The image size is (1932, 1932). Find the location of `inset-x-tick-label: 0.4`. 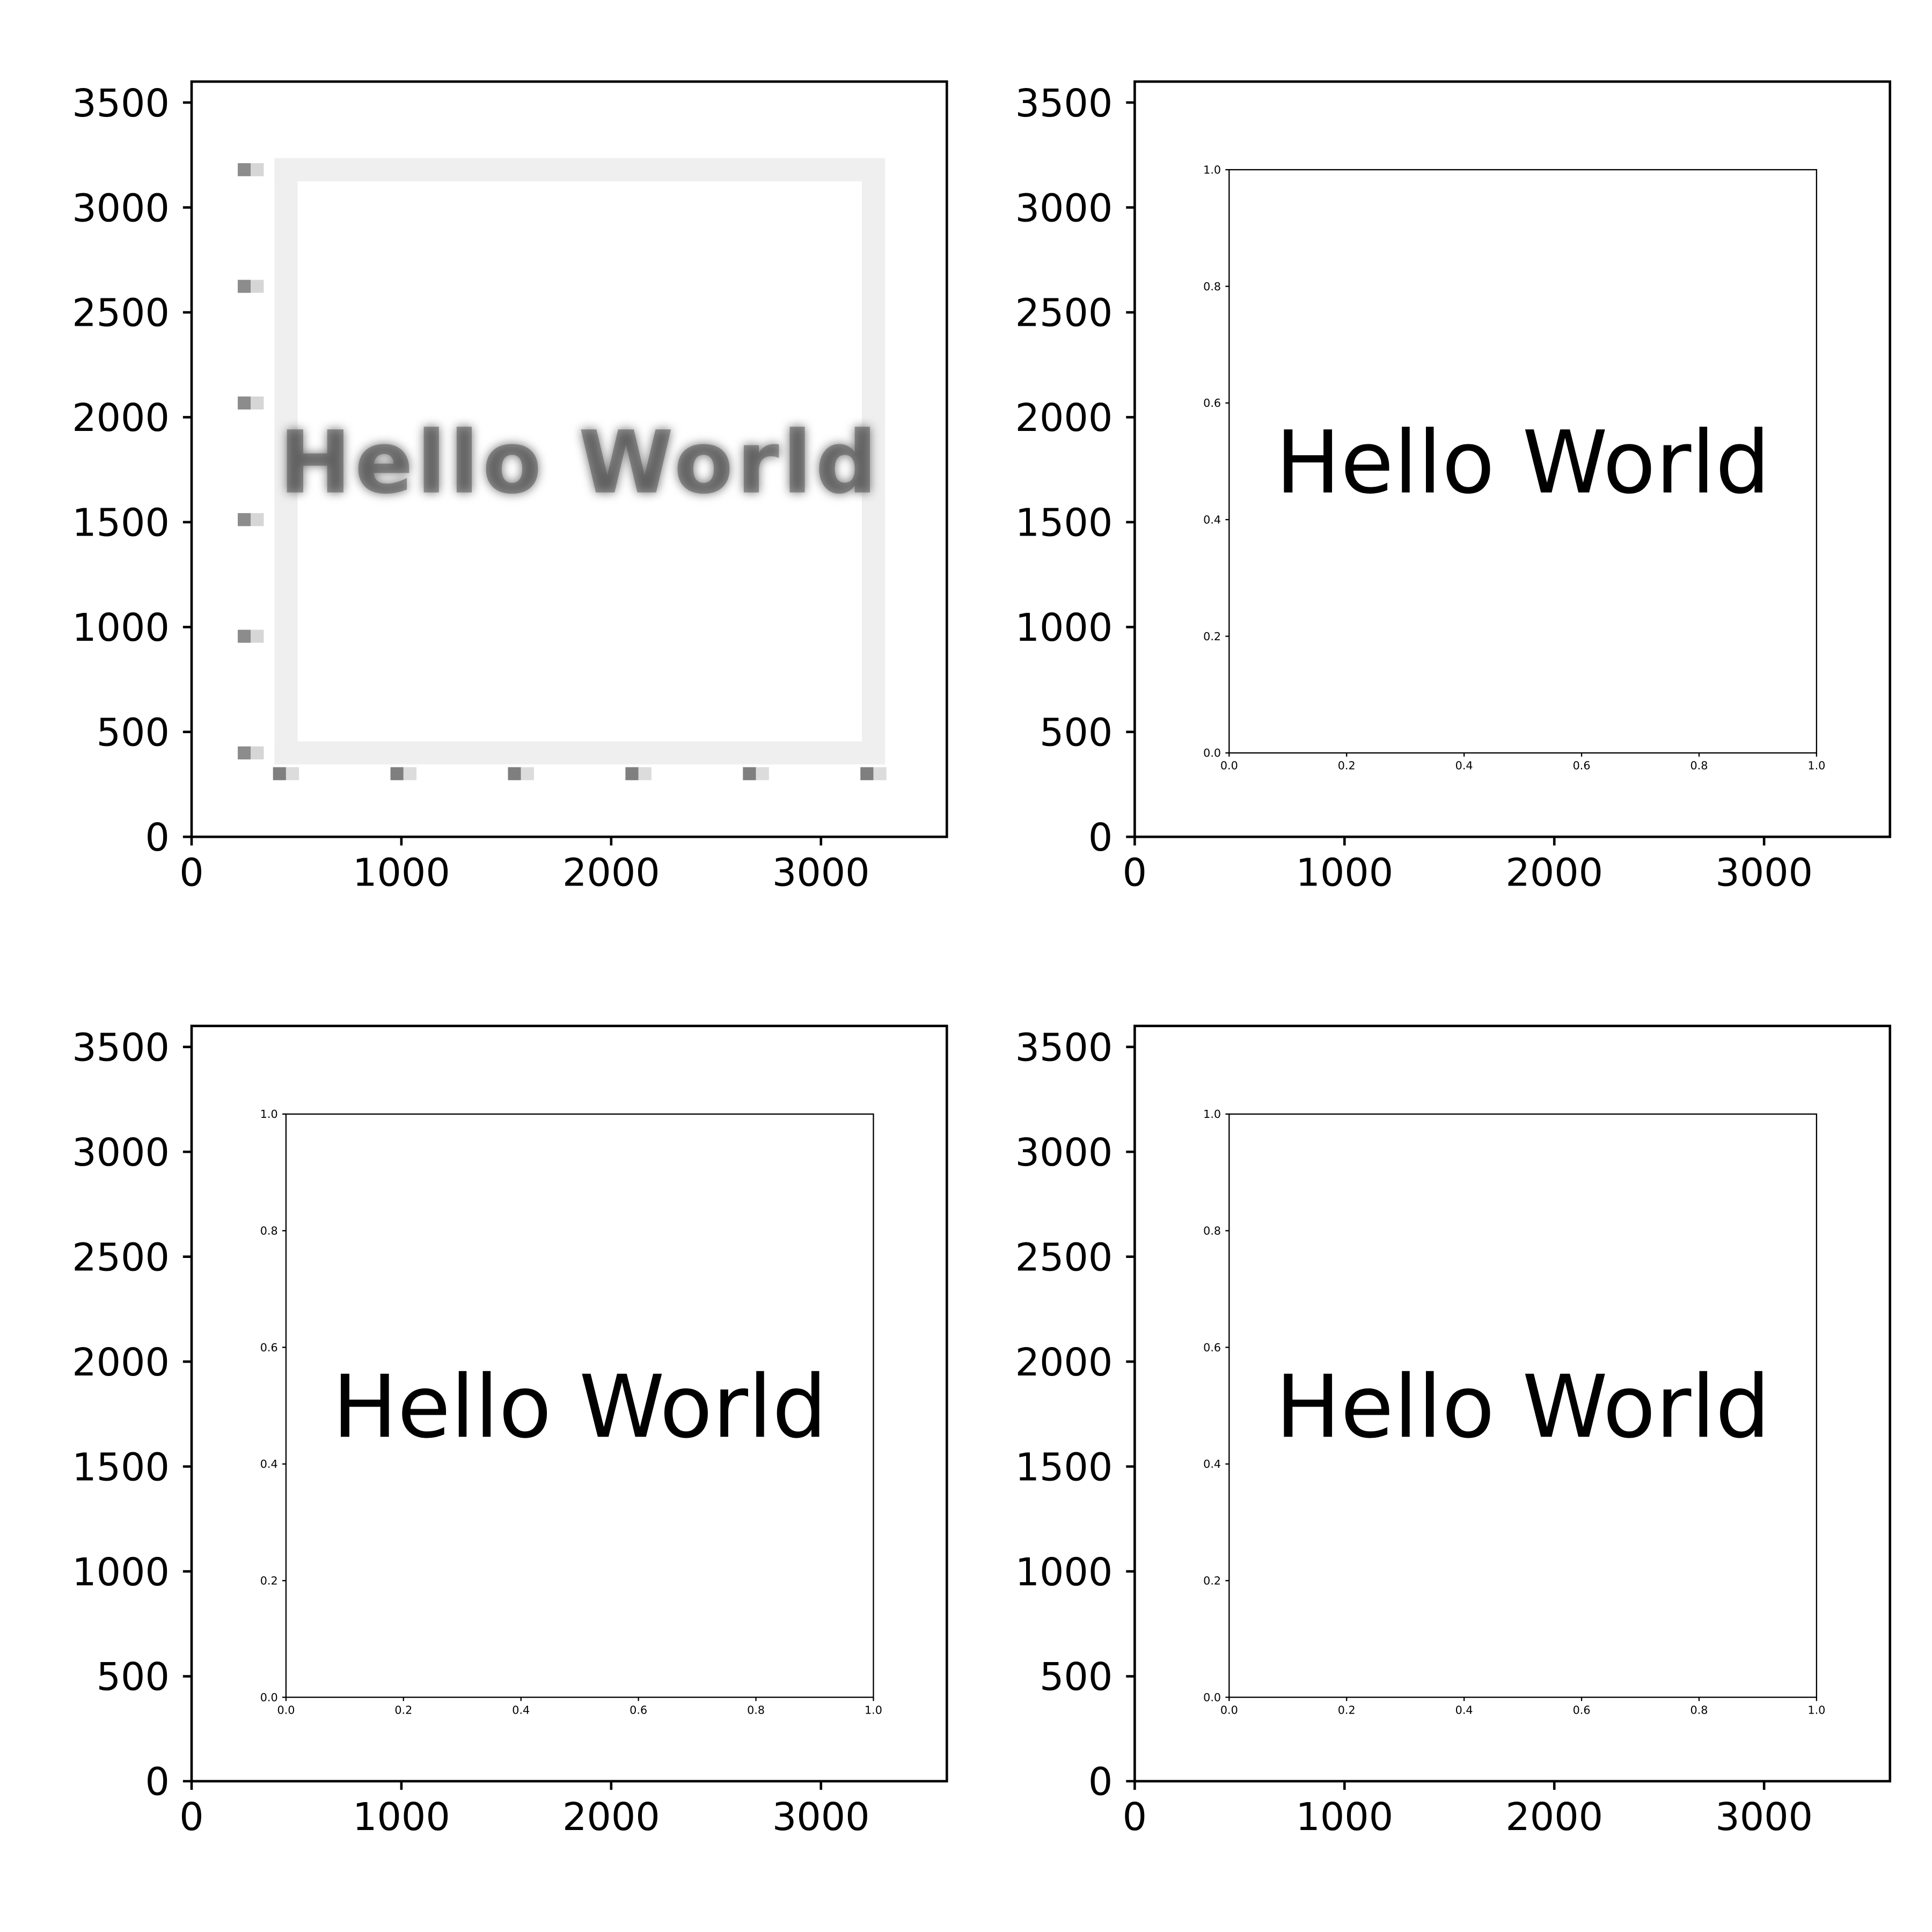

inset-x-tick-label: 0.4 is located at coordinates (521, 1709).